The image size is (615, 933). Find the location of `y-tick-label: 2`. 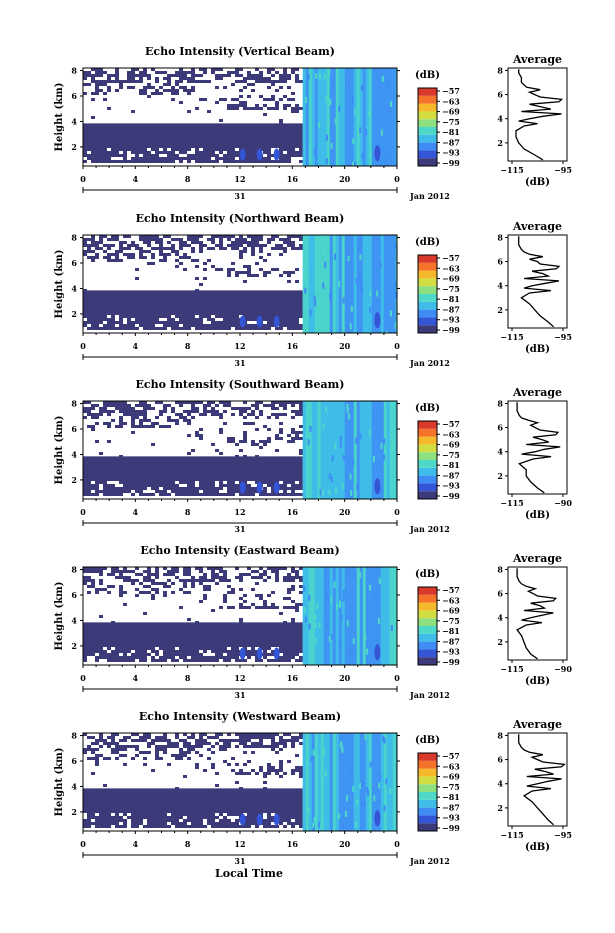

y-tick-label: 2 is located at coordinates (74, 646).